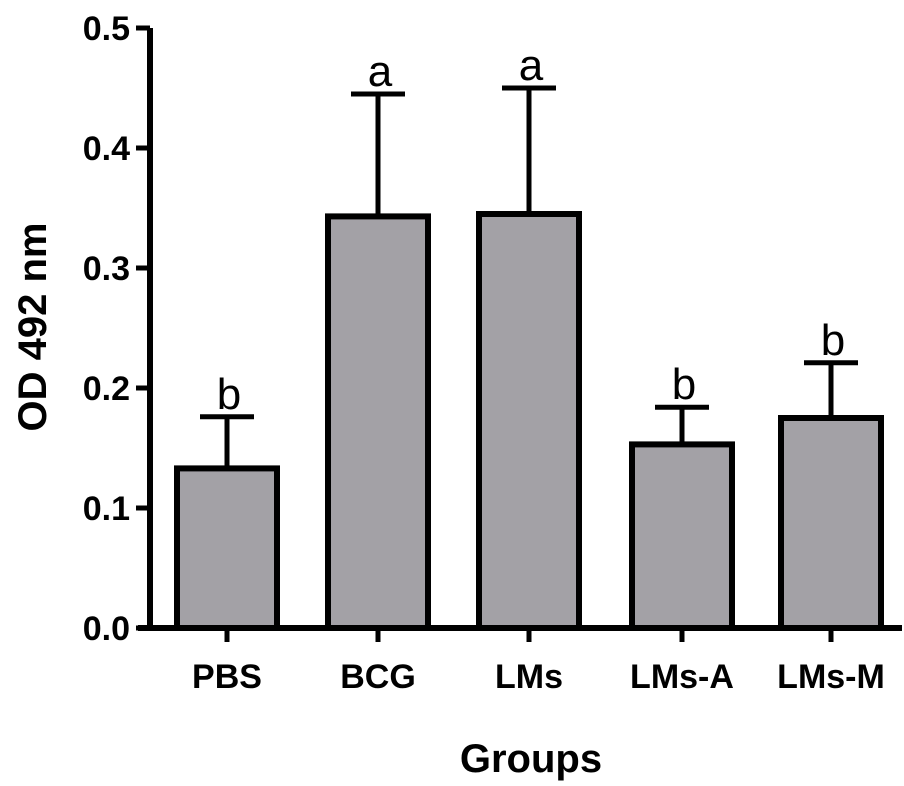 The image size is (904, 786). Describe the element at coordinates (106, 149) in the screenshot. I see `y-tick-label: 0.4` at that location.